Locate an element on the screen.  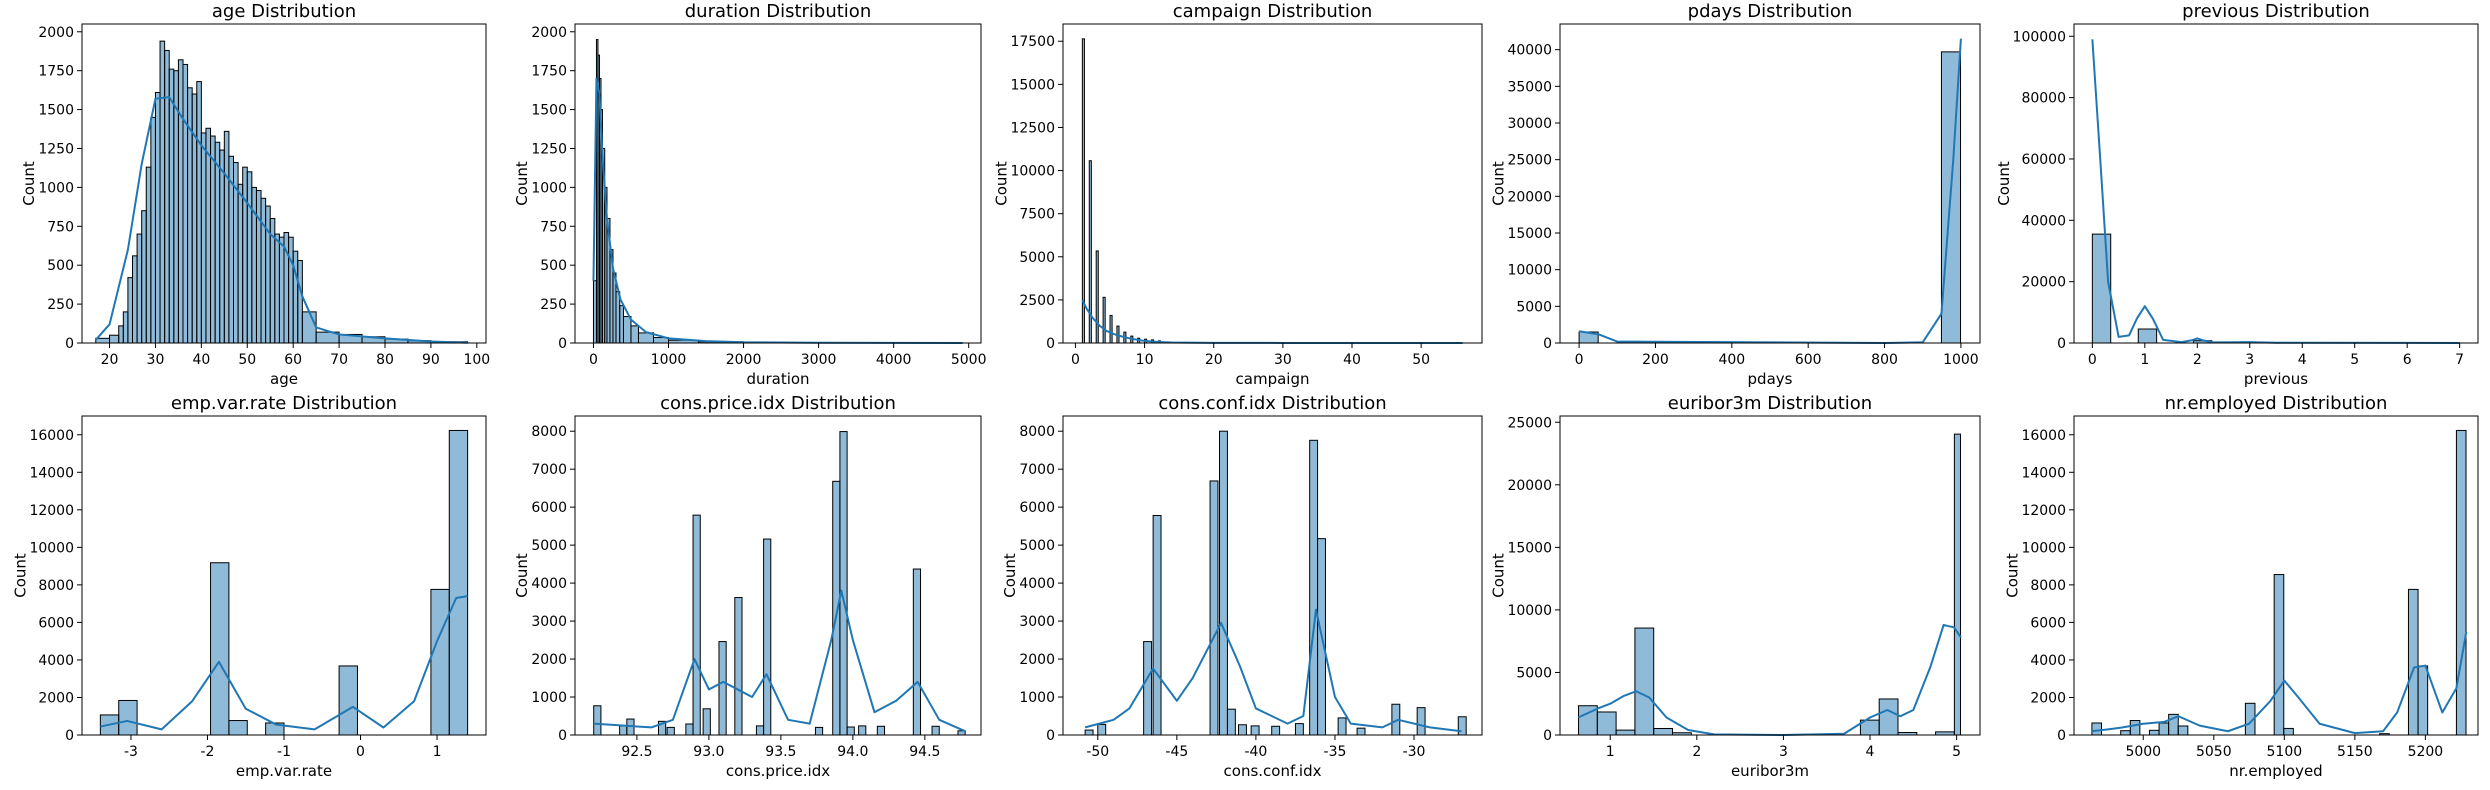
y-tick-label: 2000 is located at coordinates (56, 33).